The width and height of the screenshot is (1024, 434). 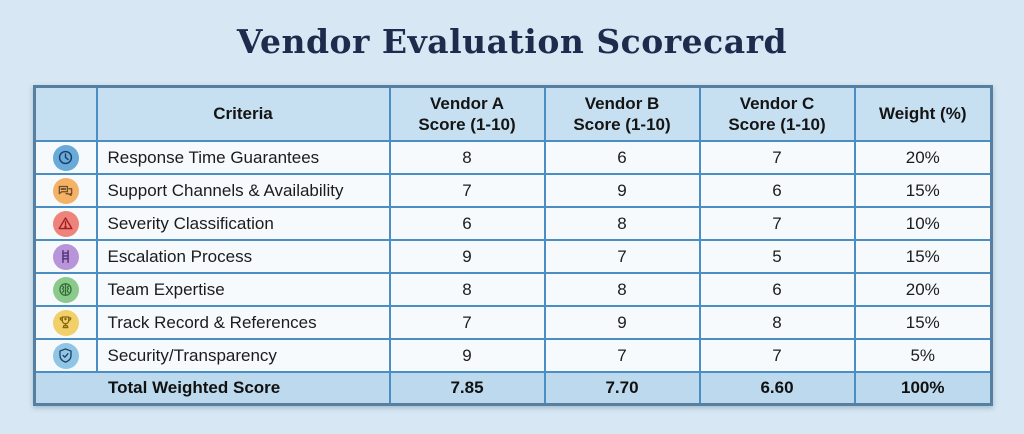 What do you see at coordinates (622, 157) in the screenshot?
I see `vendor-b-score: 6` at bounding box center [622, 157].